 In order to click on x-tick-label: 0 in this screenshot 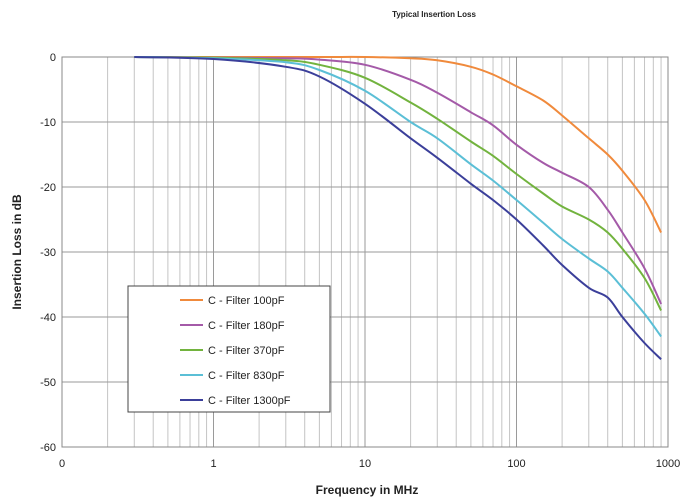, I will do `click(62, 464)`.